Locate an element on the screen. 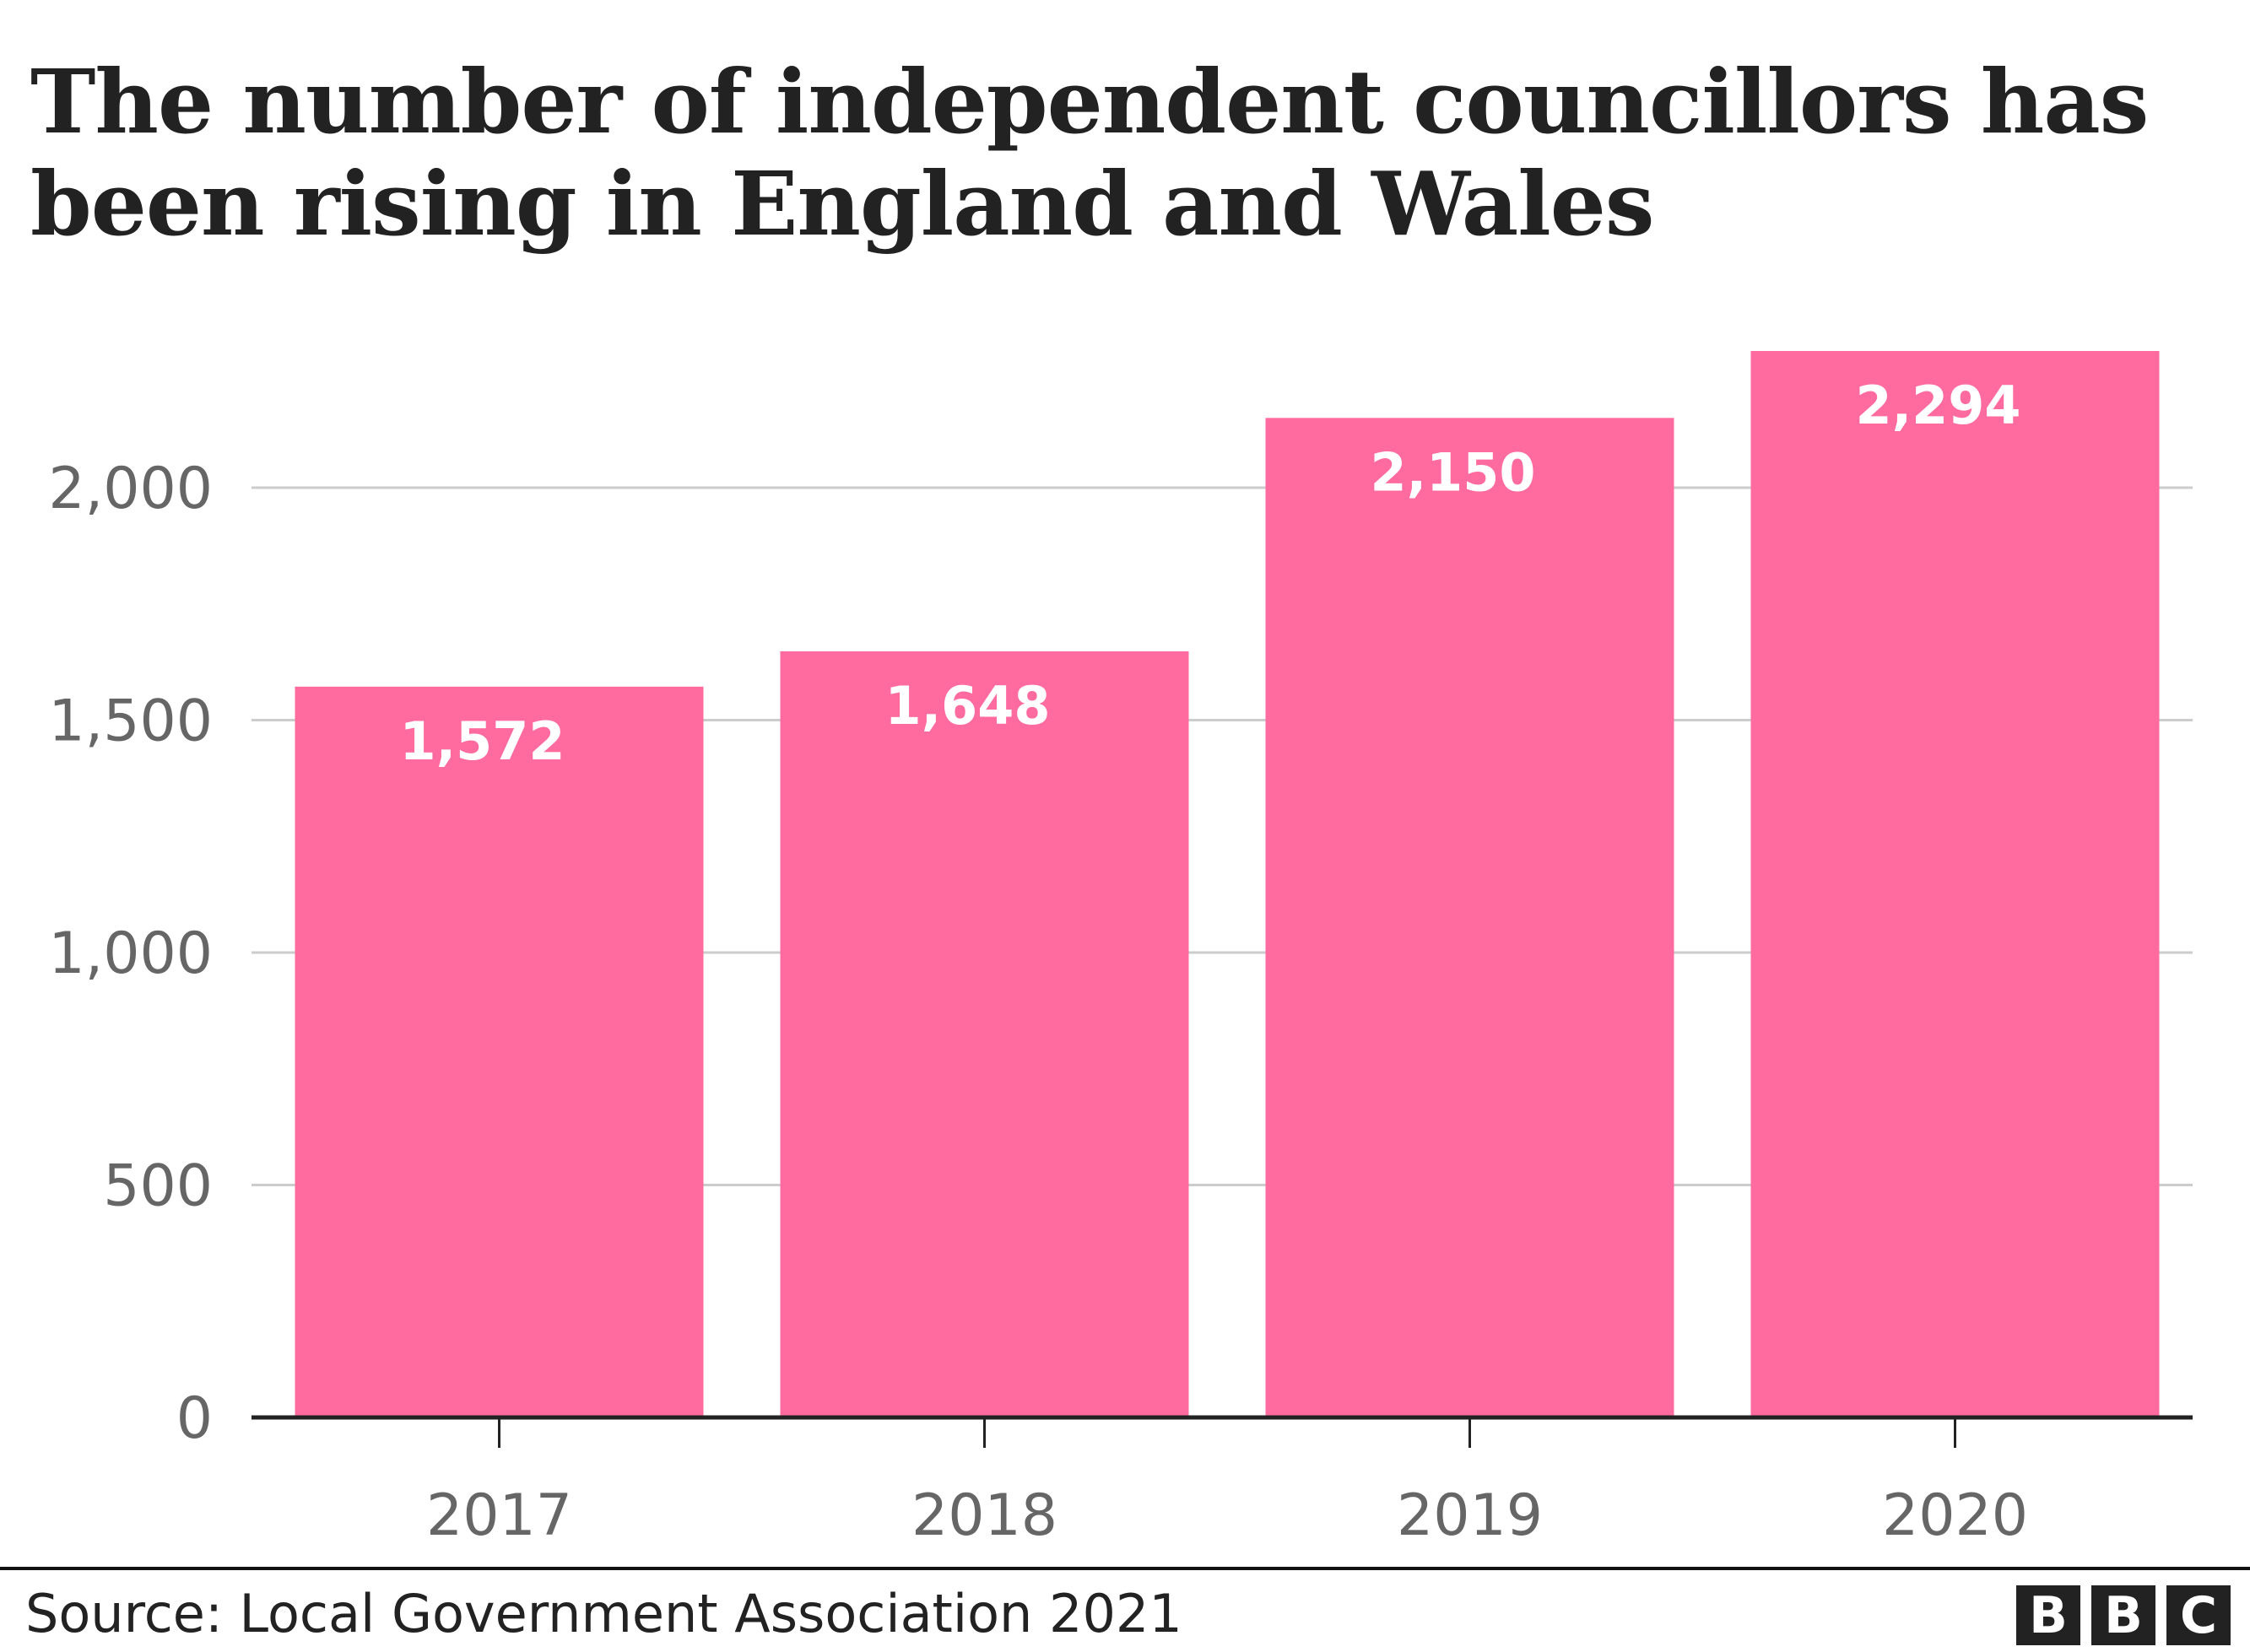 Image resolution: width=2250 pixels, height=1652 pixels. y-tick-label: 2,000 is located at coordinates (130, 489).